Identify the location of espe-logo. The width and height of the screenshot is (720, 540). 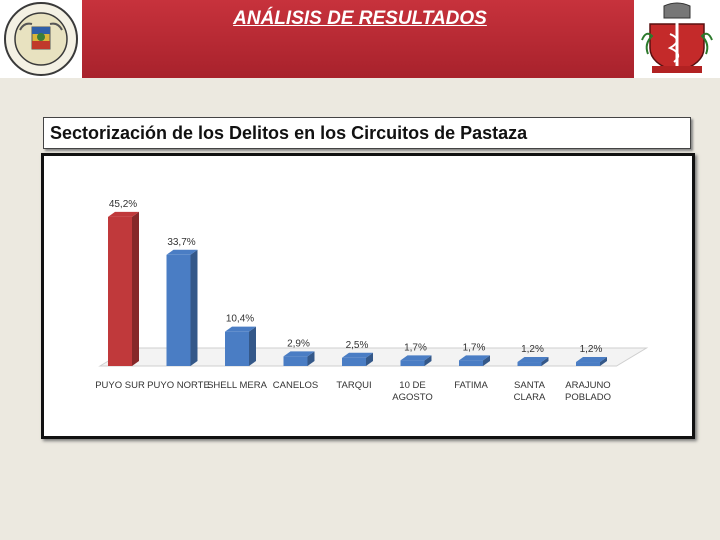
(41, 39).